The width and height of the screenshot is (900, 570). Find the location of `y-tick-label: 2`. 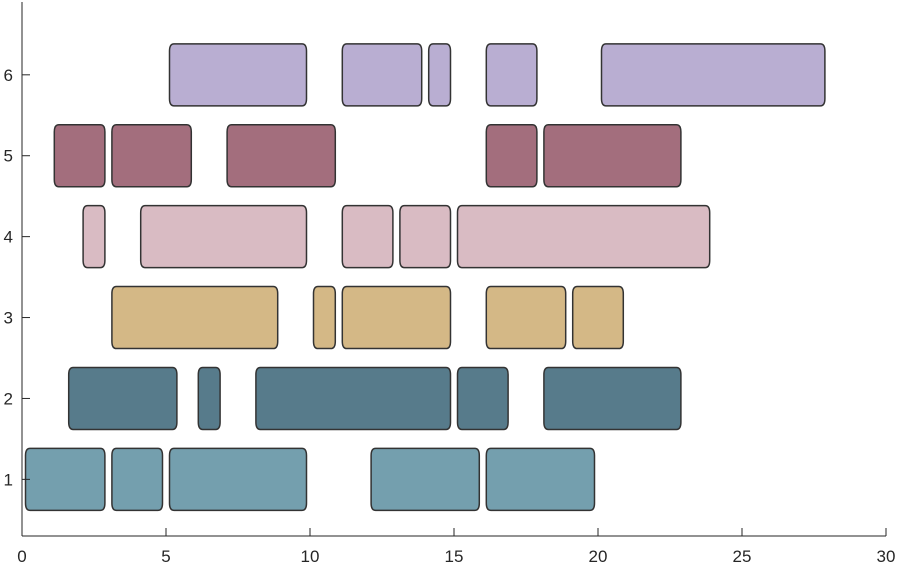

y-tick-label: 2 is located at coordinates (8, 398).